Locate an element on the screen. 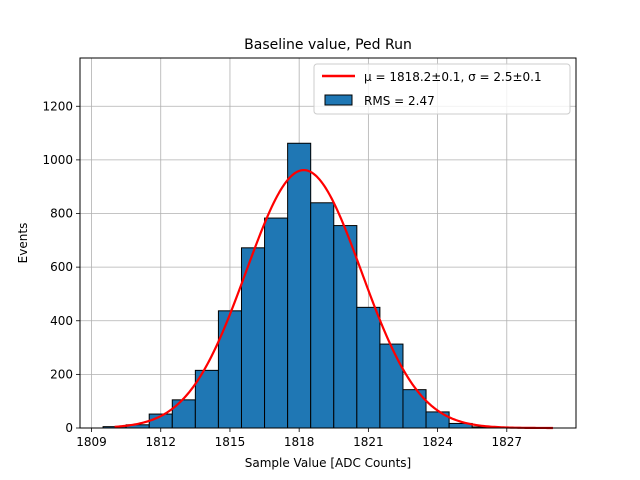 This screenshot has width=640, height=480. y-tick-label: 800 is located at coordinates (61, 214).